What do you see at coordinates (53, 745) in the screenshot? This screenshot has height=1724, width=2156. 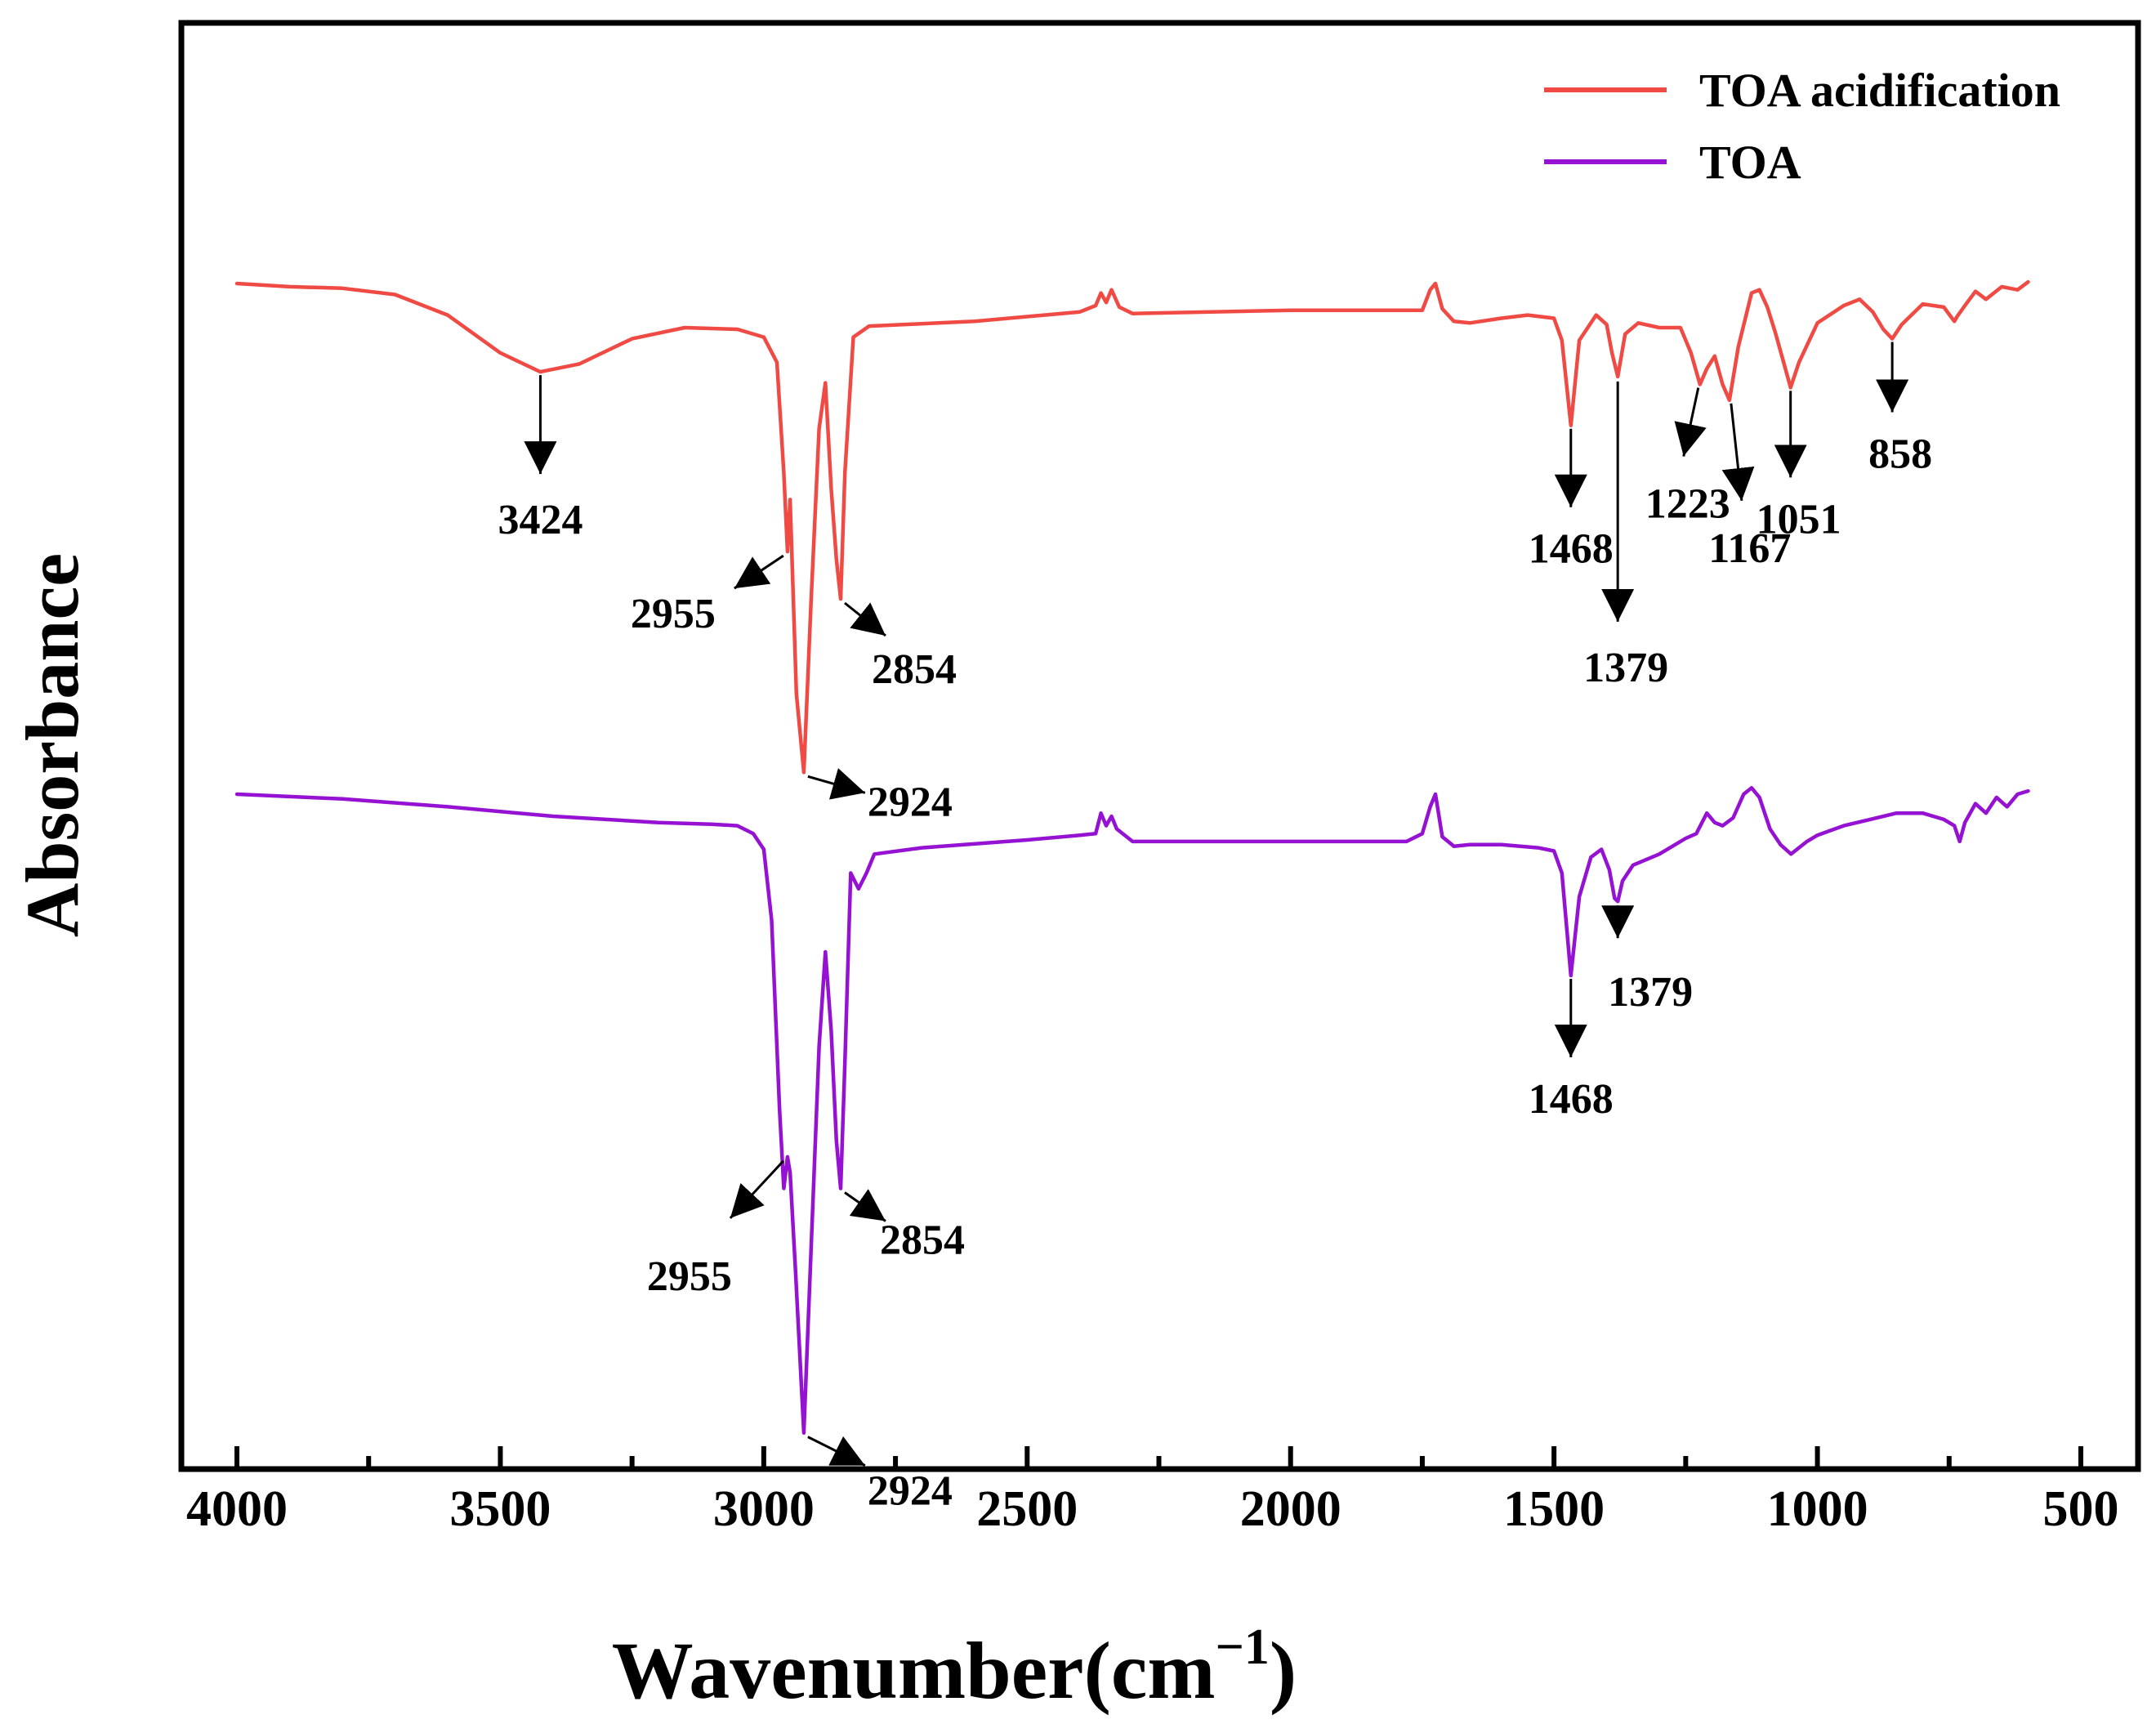 I see `y-axis-title: Absorbance` at bounding box center [53, 745].